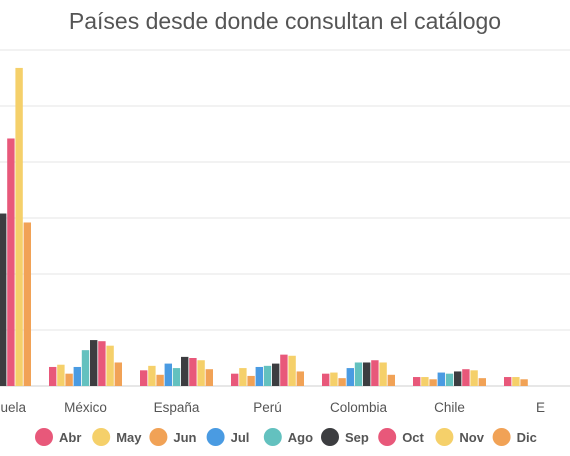 Image resolution: width=570 pixels, height=456 pixels. What do you see at coordinates (359, 407) in the screenshot?
I see `x-tick-label: Colombia` at bounding box center [359, 407].